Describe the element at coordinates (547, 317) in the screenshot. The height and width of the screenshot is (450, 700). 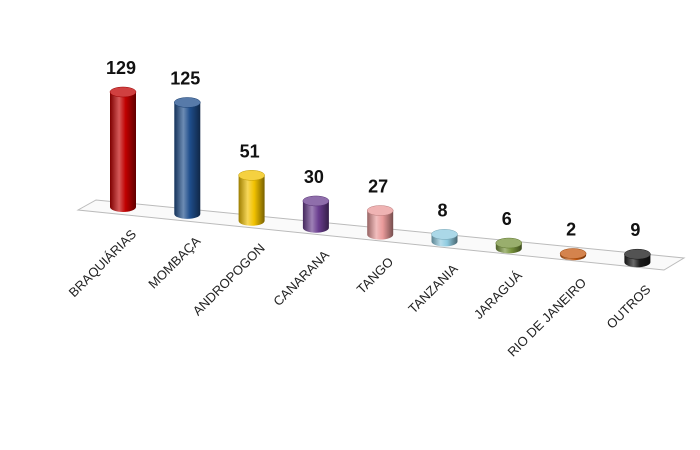
I see `x-tick-label: RIO DE JANEIRO` at that location.